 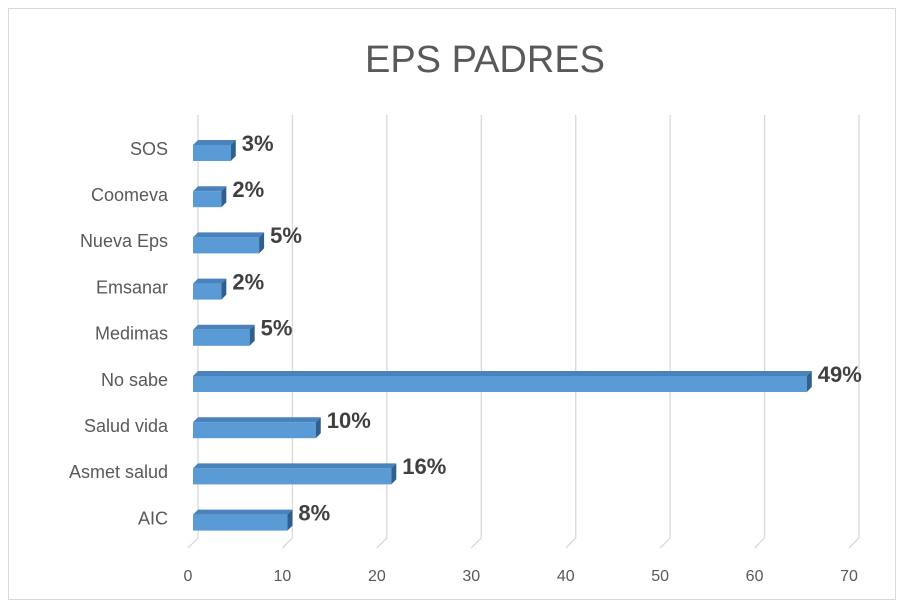 What do you see at coordinates (660, 576) in the screenshot?
I see `x-tick-label: 50` at bounding box center [660, 576].